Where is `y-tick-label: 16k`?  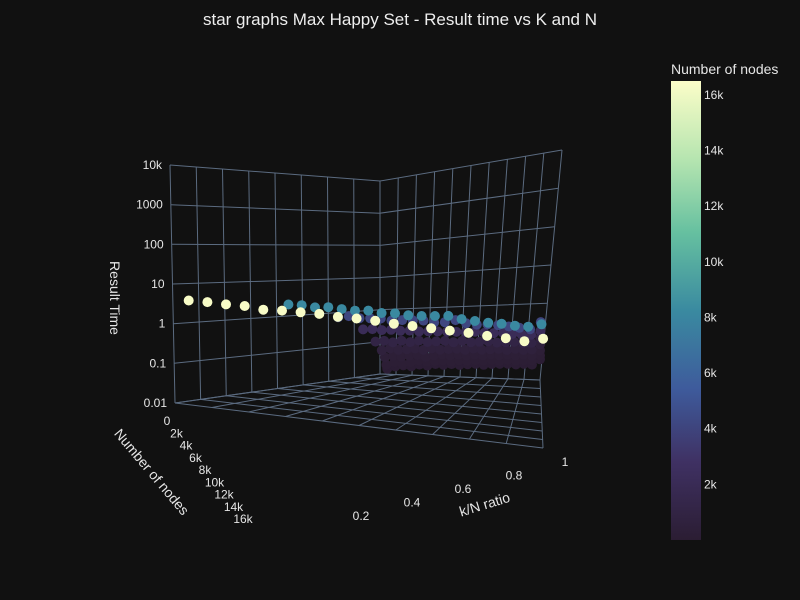 y-tick-label: 16k is located at coordinates (243, 519).